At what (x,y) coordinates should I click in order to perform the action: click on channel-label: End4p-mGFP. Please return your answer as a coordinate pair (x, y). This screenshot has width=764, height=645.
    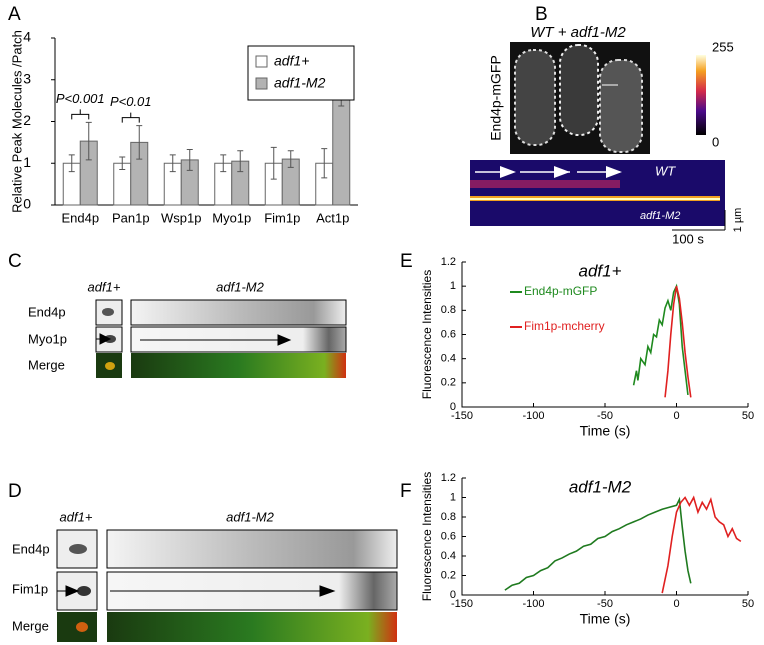
    Looking at the image, I should click on (496, 98).